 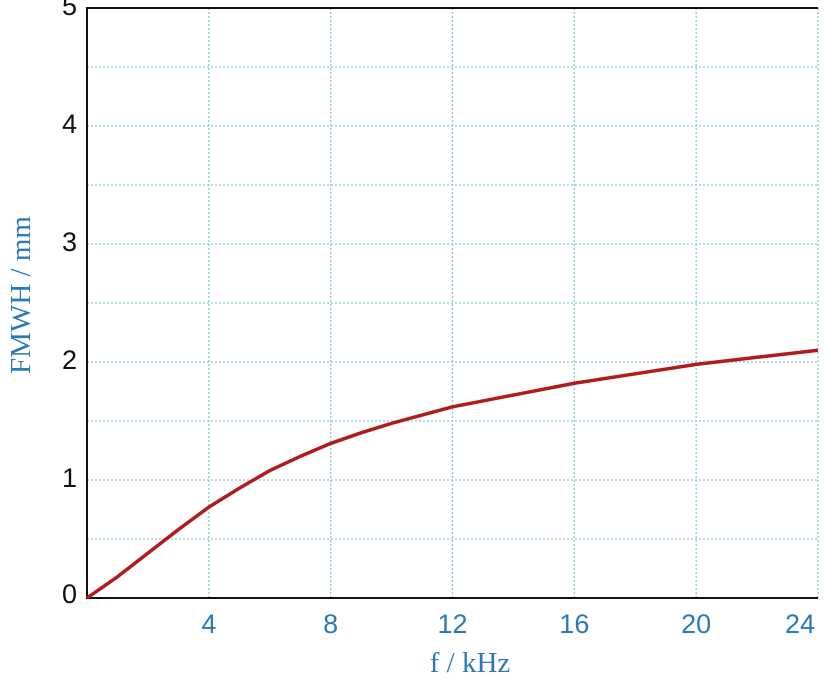 What do you see at coordinates (800, 624) in the screenshot?
I see `x-tick-label: 24` at bounding box center [800, 624].